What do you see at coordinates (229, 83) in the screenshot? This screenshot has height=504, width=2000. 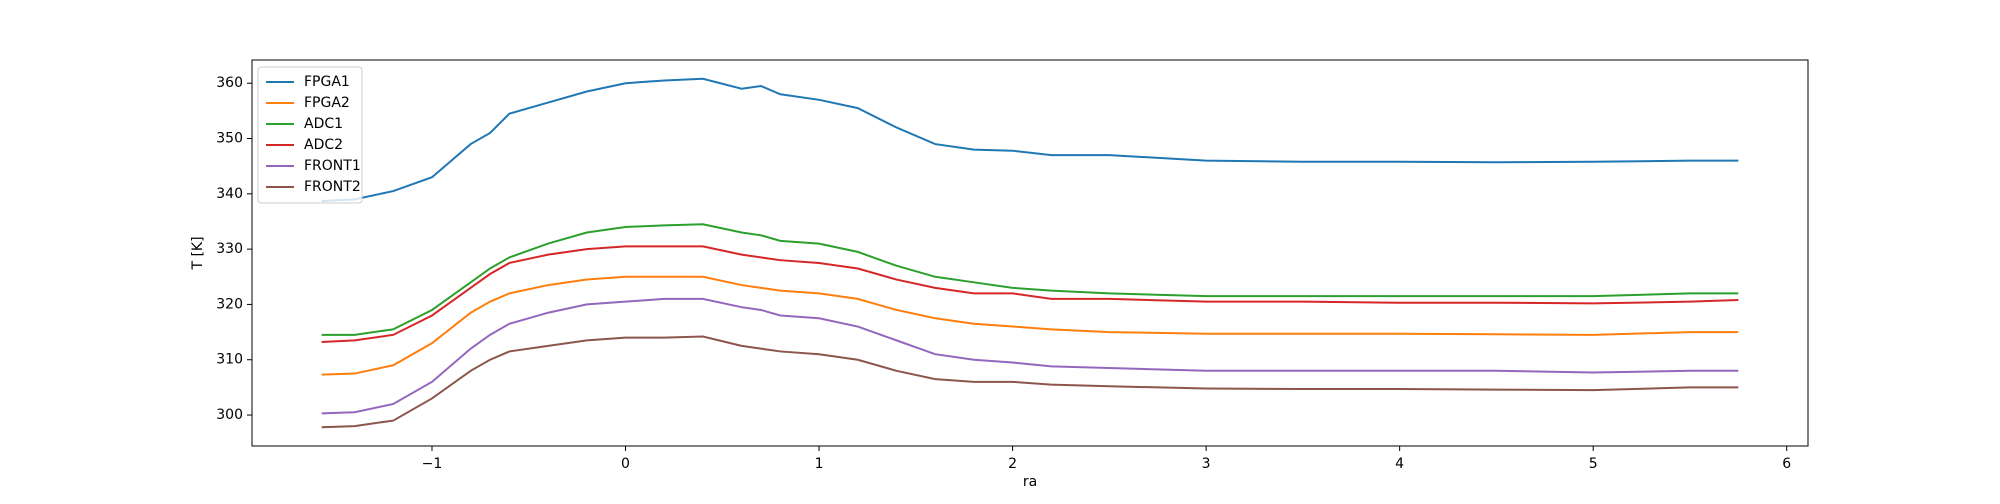 I see `y-tick-label: 360` at bounding box center [229, 83].